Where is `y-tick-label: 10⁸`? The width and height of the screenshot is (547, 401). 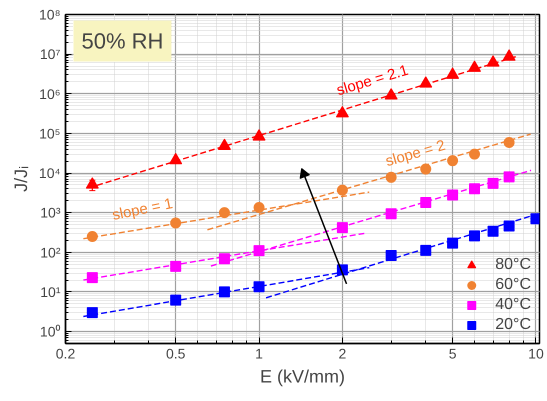 y-tick-label: 10⁸ is located at coordinates (50, 14).